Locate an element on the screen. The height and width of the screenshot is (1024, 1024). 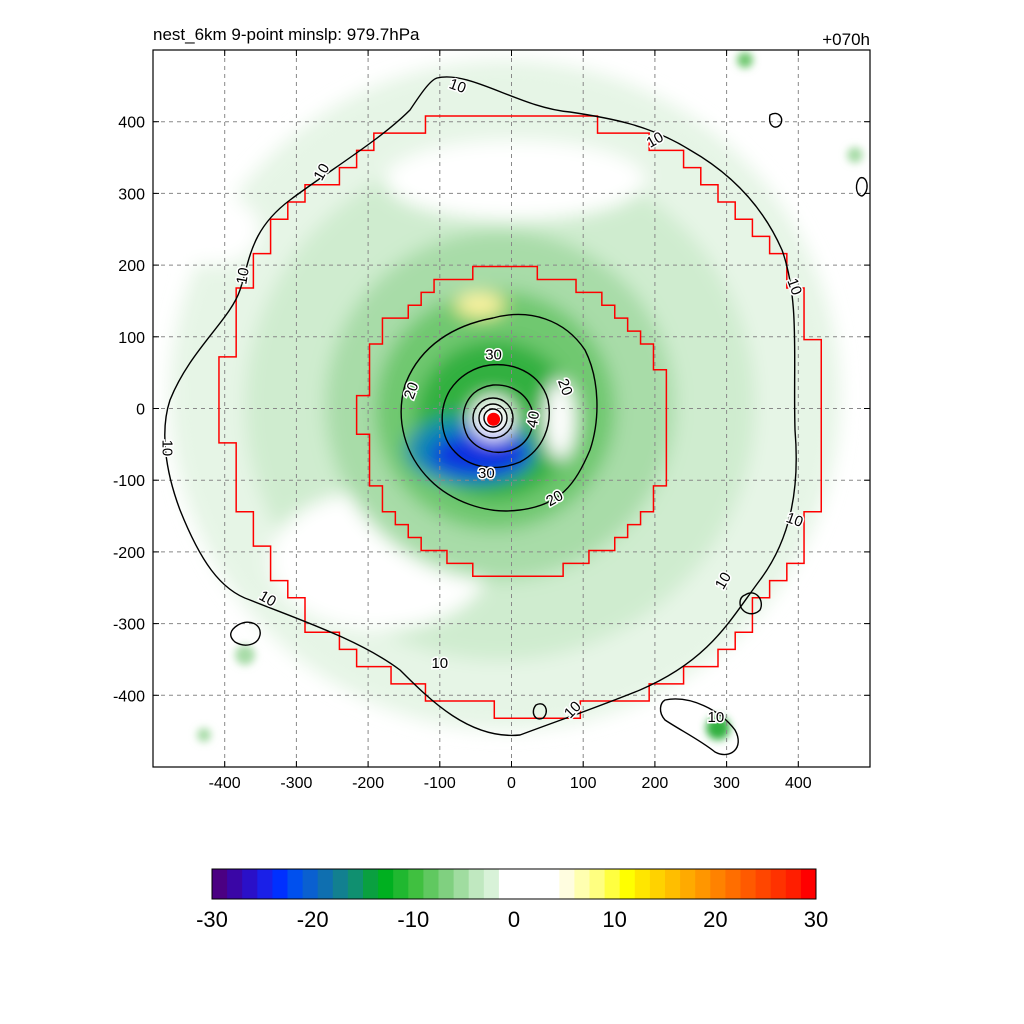
y-tick-label: 200 is located at coordinates (131, 266).